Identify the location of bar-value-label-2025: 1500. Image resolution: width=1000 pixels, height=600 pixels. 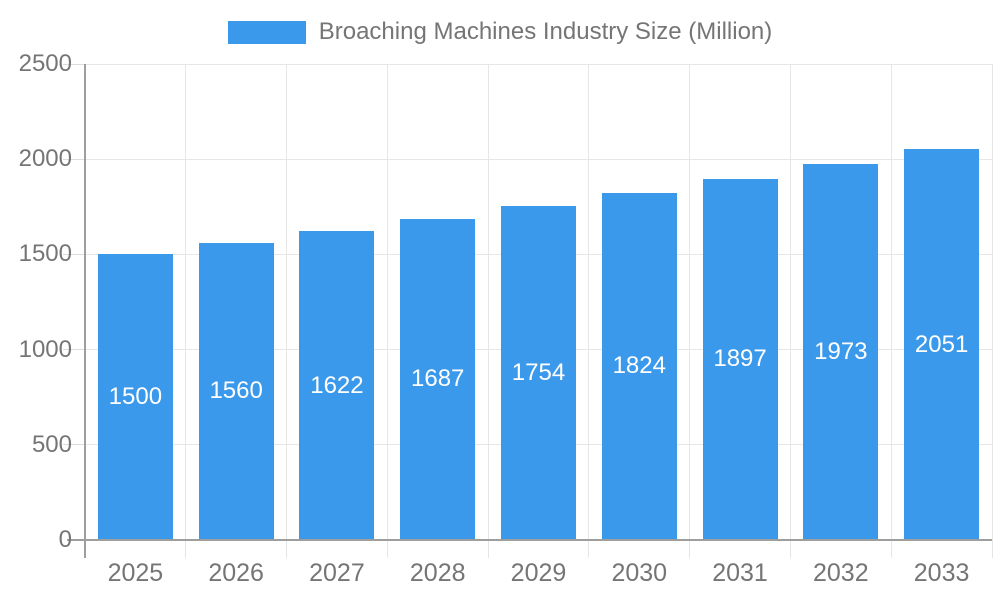
(135, 397).